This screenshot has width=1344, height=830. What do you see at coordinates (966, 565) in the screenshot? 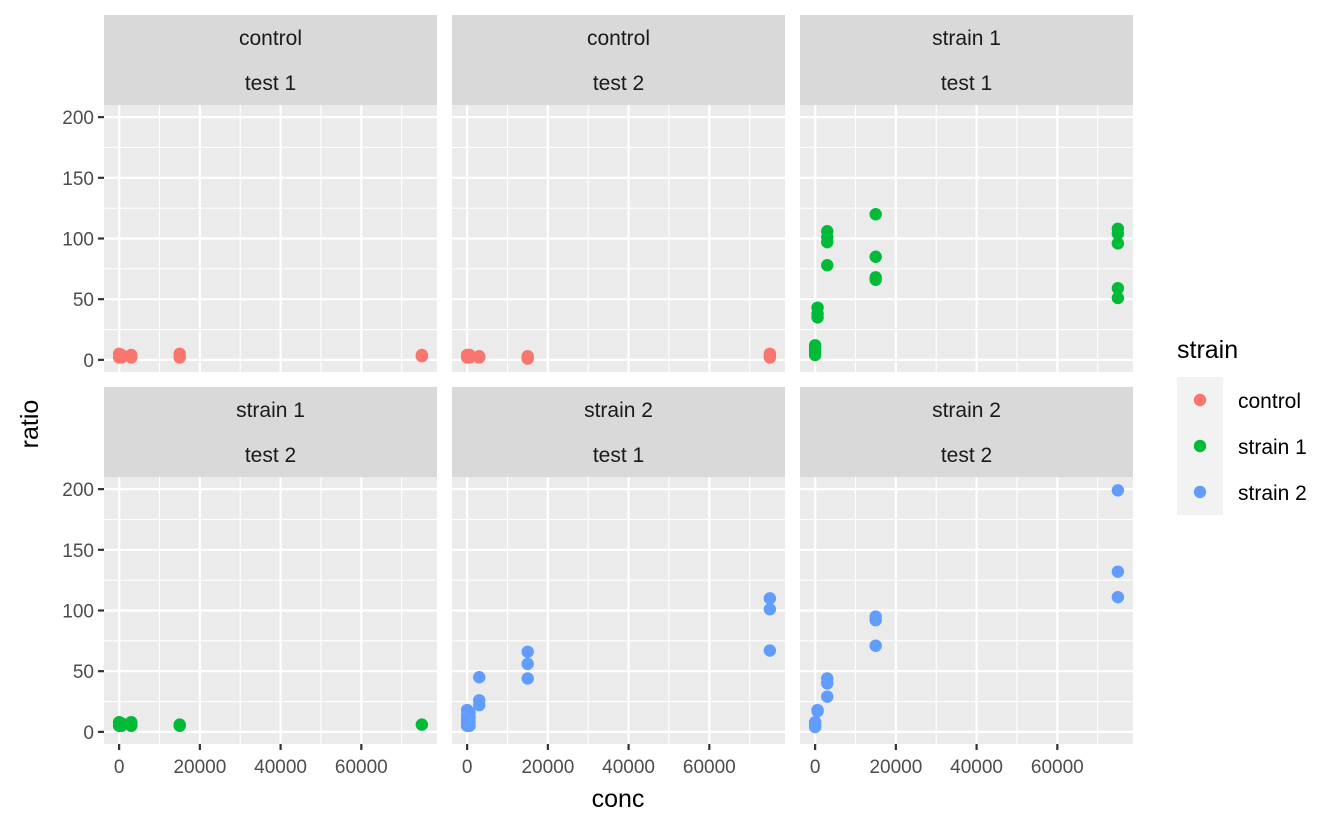
I see `facet-panel: strain 2 test 2` at bounding box center [966, 565].